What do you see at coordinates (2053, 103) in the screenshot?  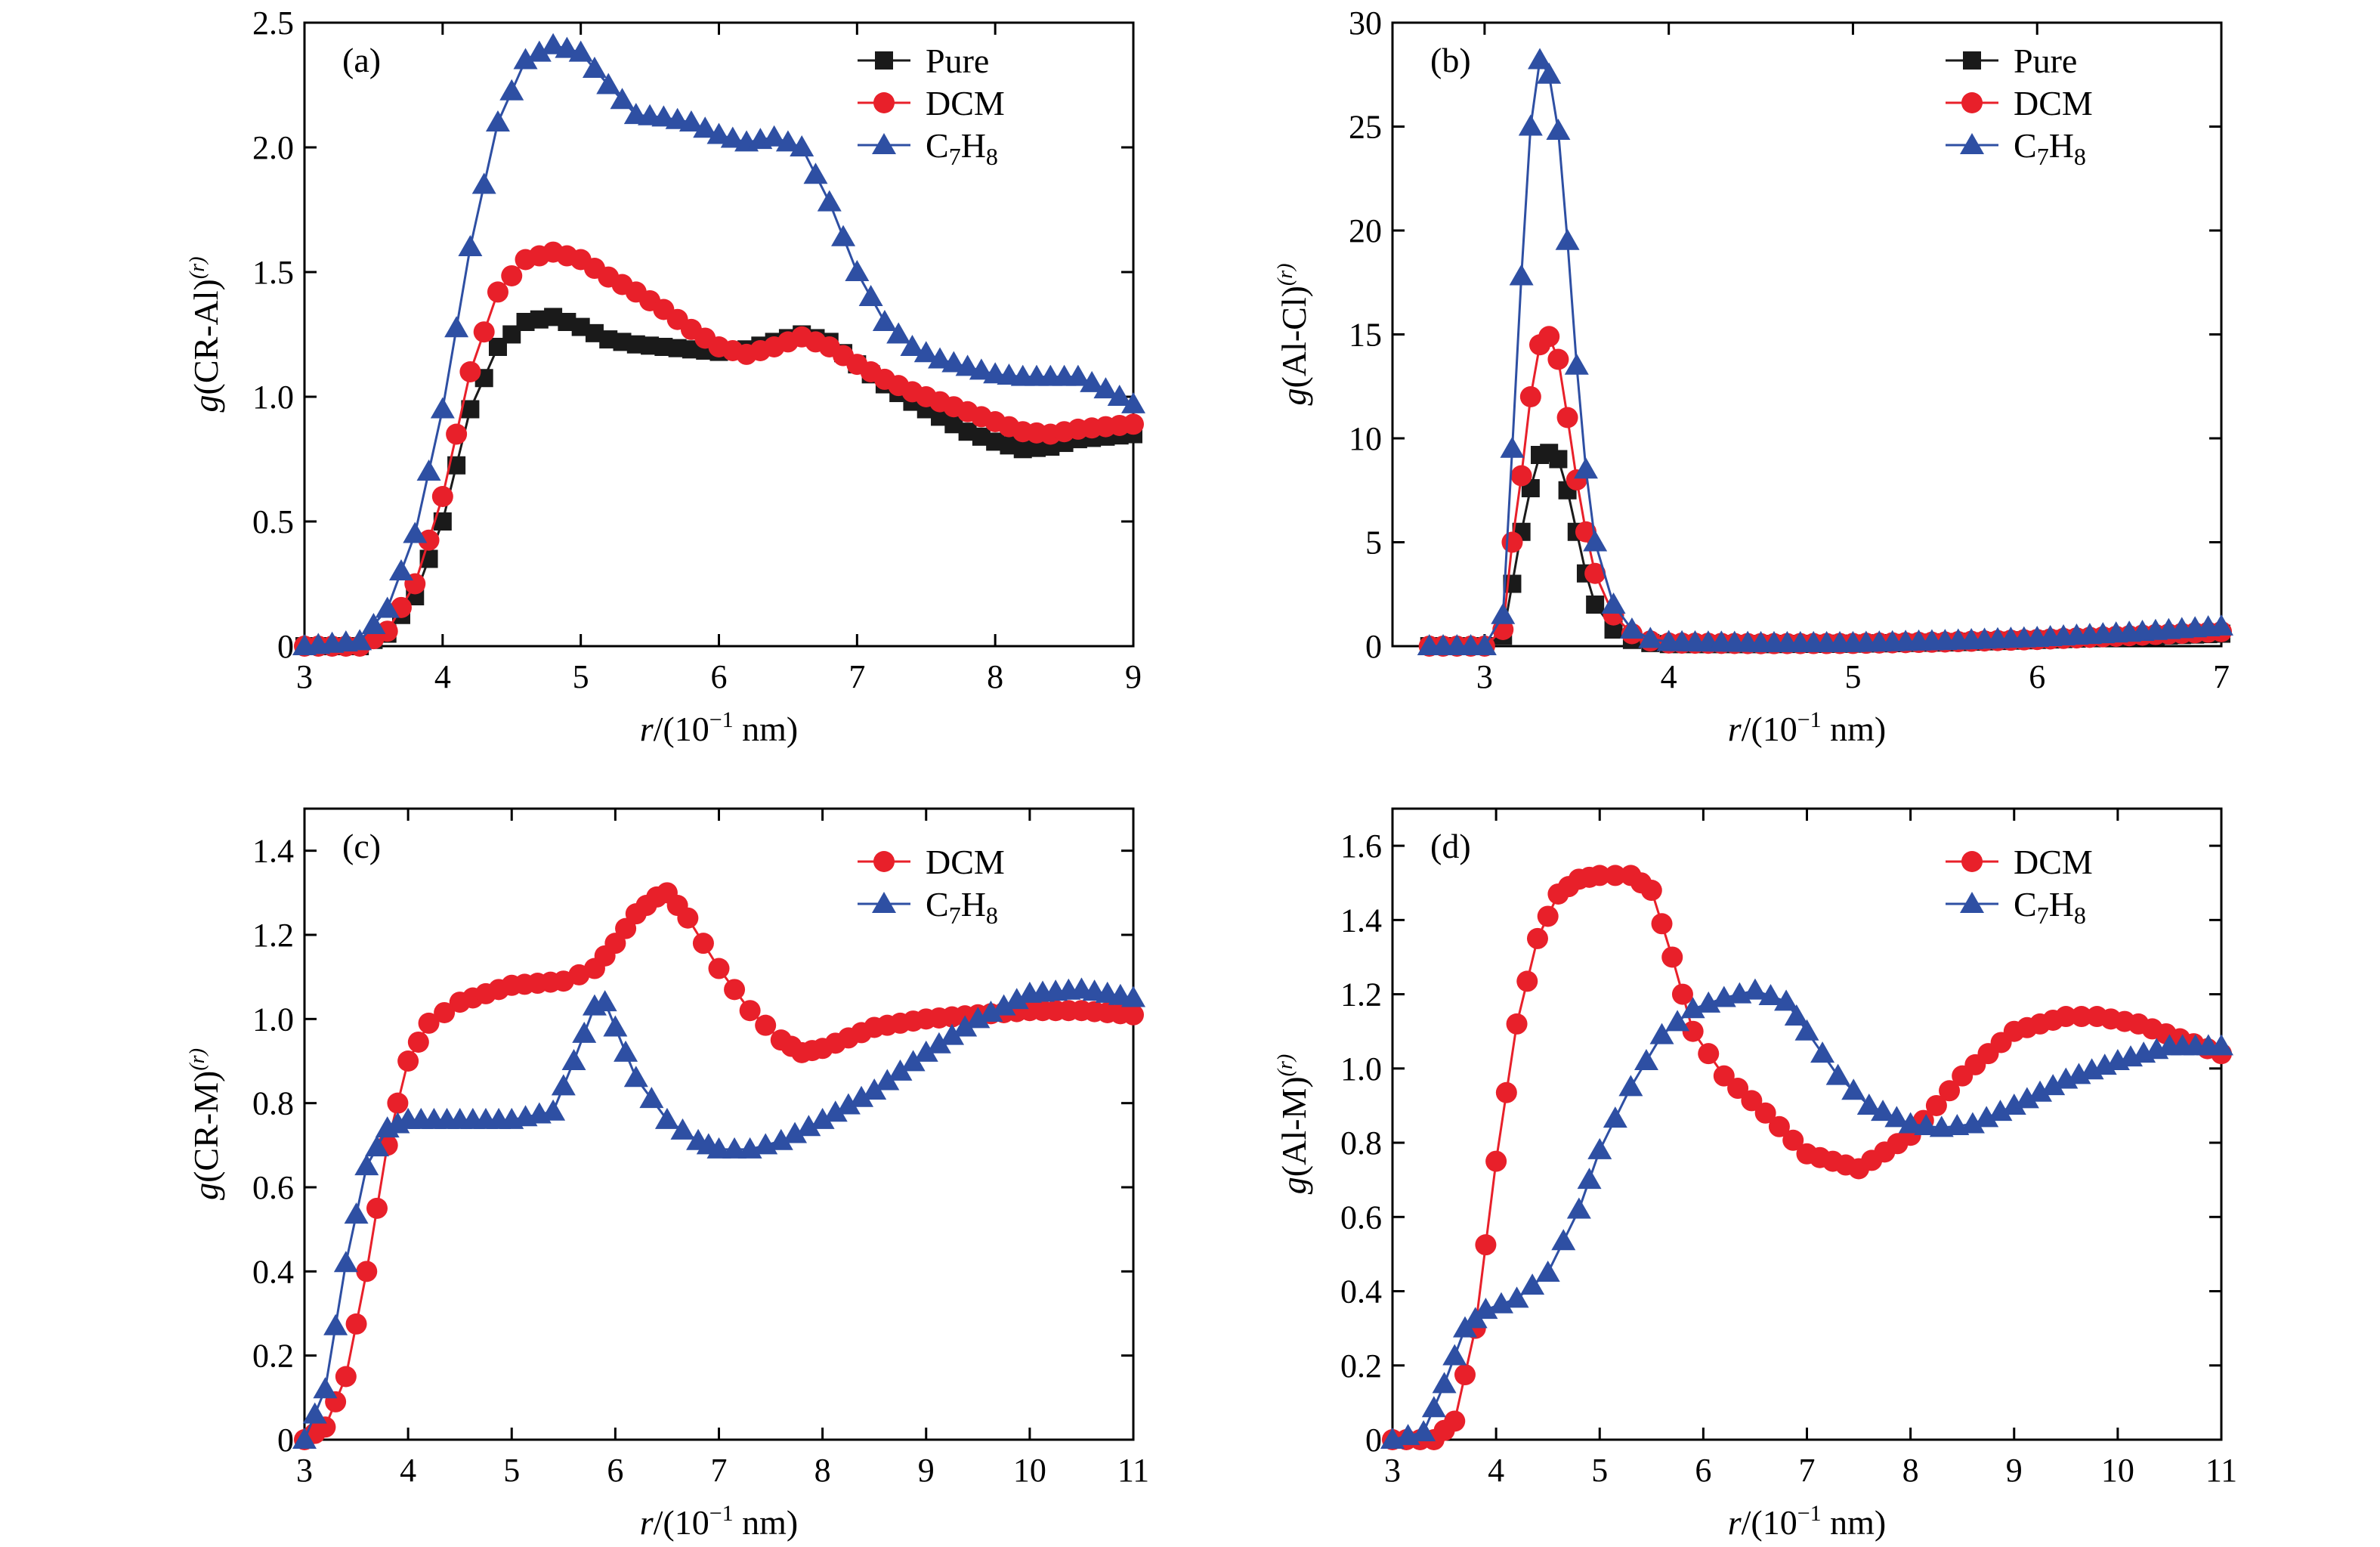 I see `legend-label: DCM` at bounding box center [2053, 103].